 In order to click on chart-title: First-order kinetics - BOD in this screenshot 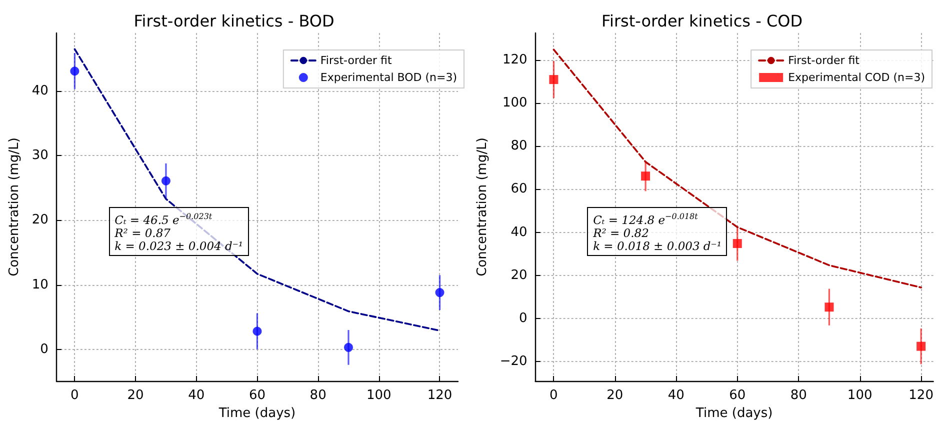, I will do `click(234, 21)`.